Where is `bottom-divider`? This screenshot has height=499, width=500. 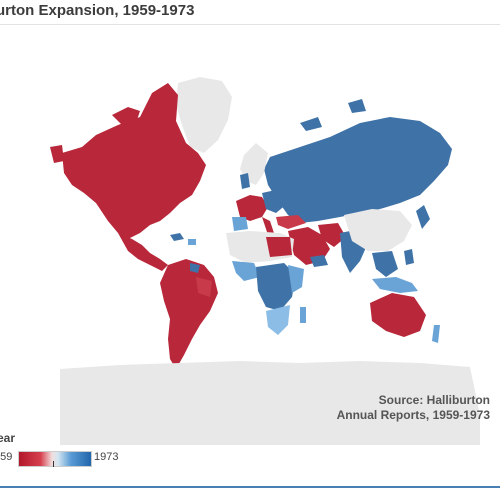 bottom-divider is located at coordinates (250, 487).